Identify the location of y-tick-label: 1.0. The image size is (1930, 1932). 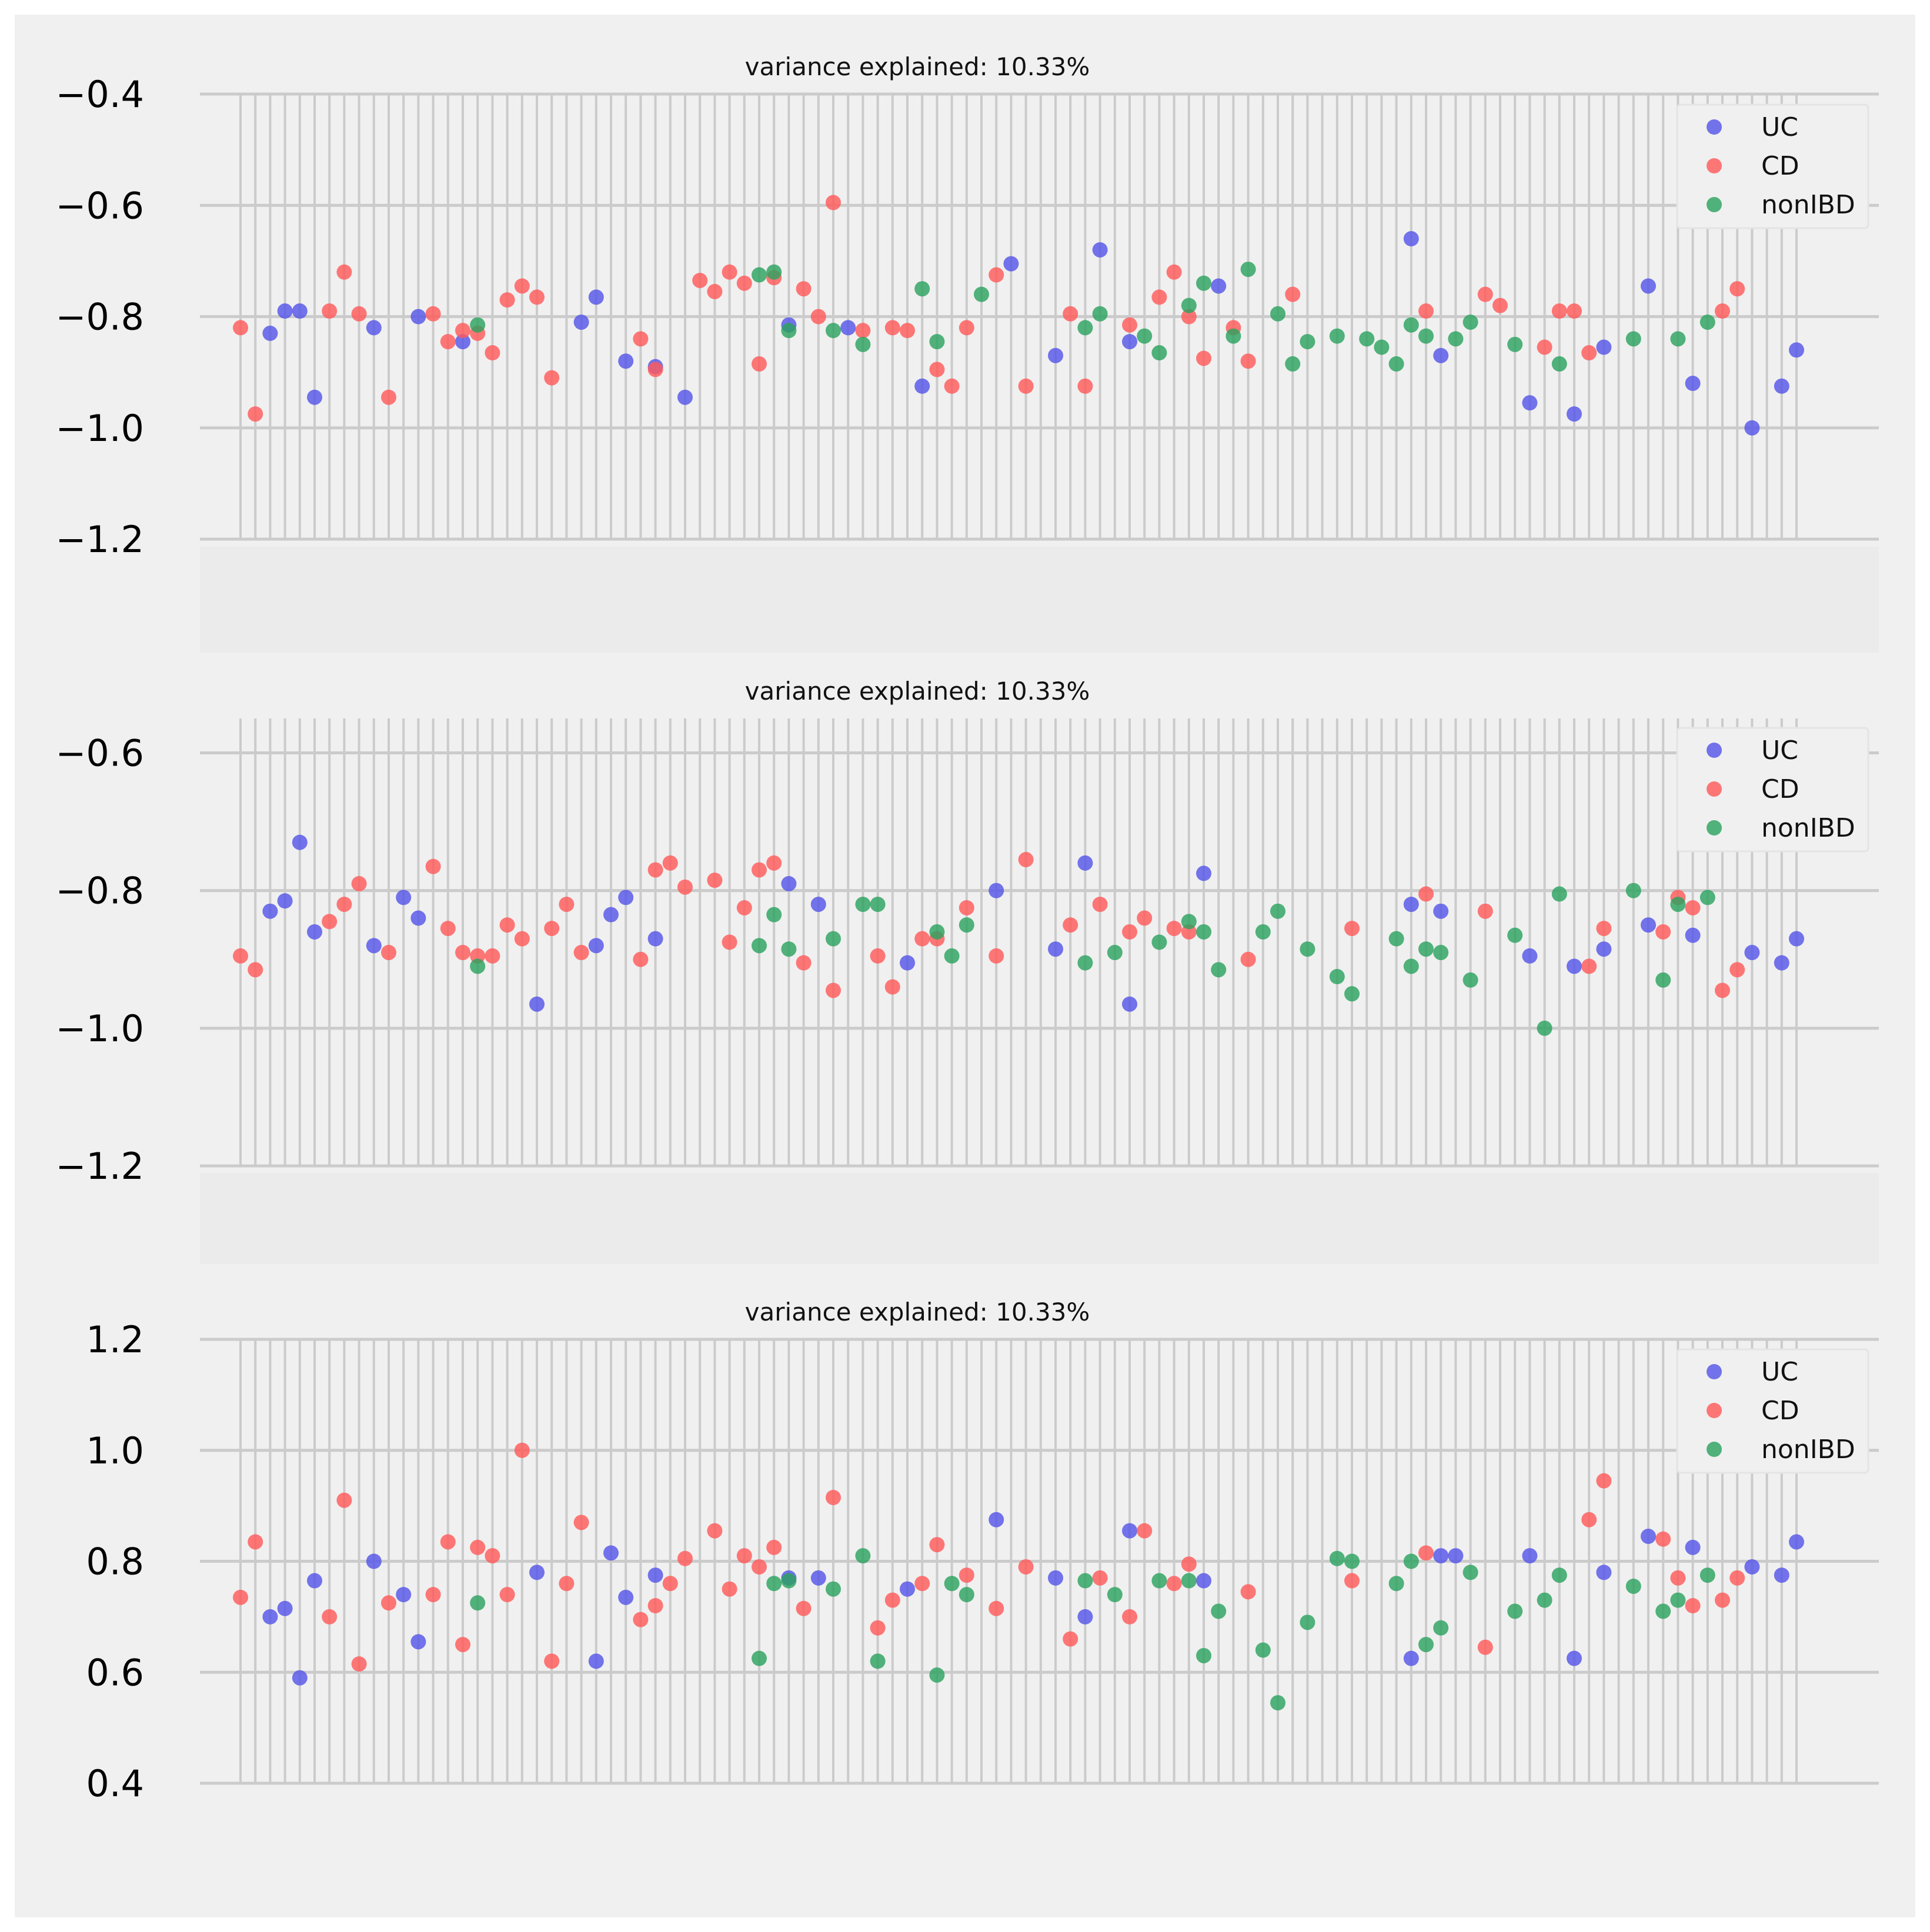
(115, 1450).